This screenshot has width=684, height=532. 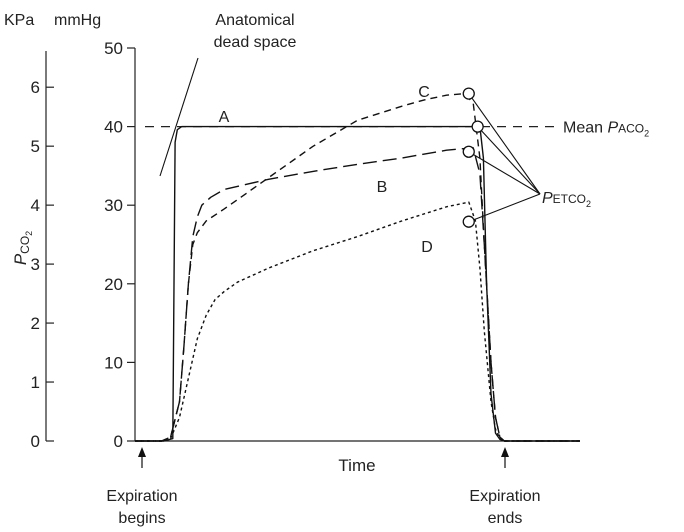 What do you see at coordinates (468, 93) in the screenshot?
I see `petco2-marker-c` at bounding box center [468, 93].